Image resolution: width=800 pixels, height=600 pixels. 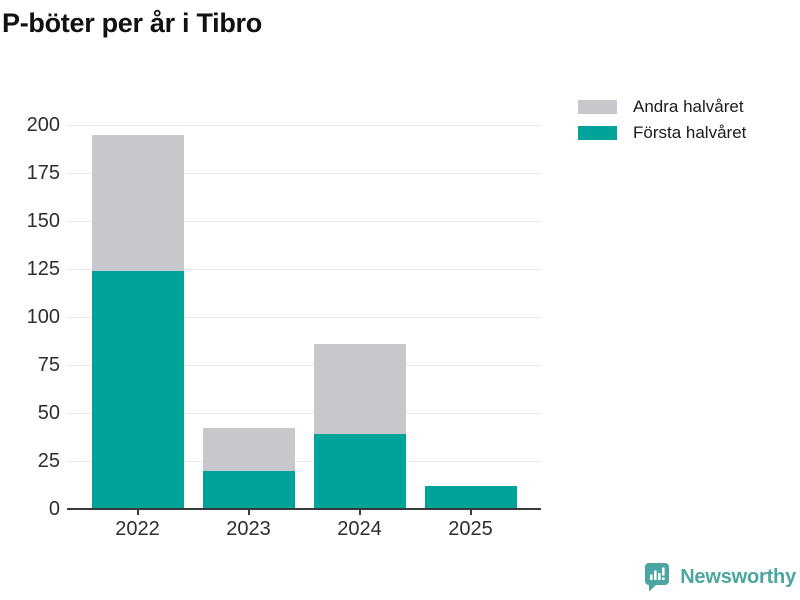 What do you see at coordinates (248, 512) in the screenshot?
I see `x-tick-2023` at bounding box center [248, 512].